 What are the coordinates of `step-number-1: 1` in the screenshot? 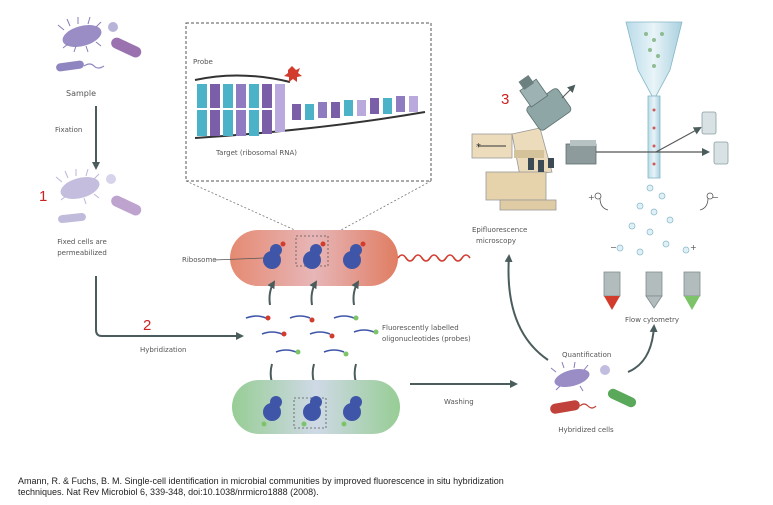 It's located at (43, 196).